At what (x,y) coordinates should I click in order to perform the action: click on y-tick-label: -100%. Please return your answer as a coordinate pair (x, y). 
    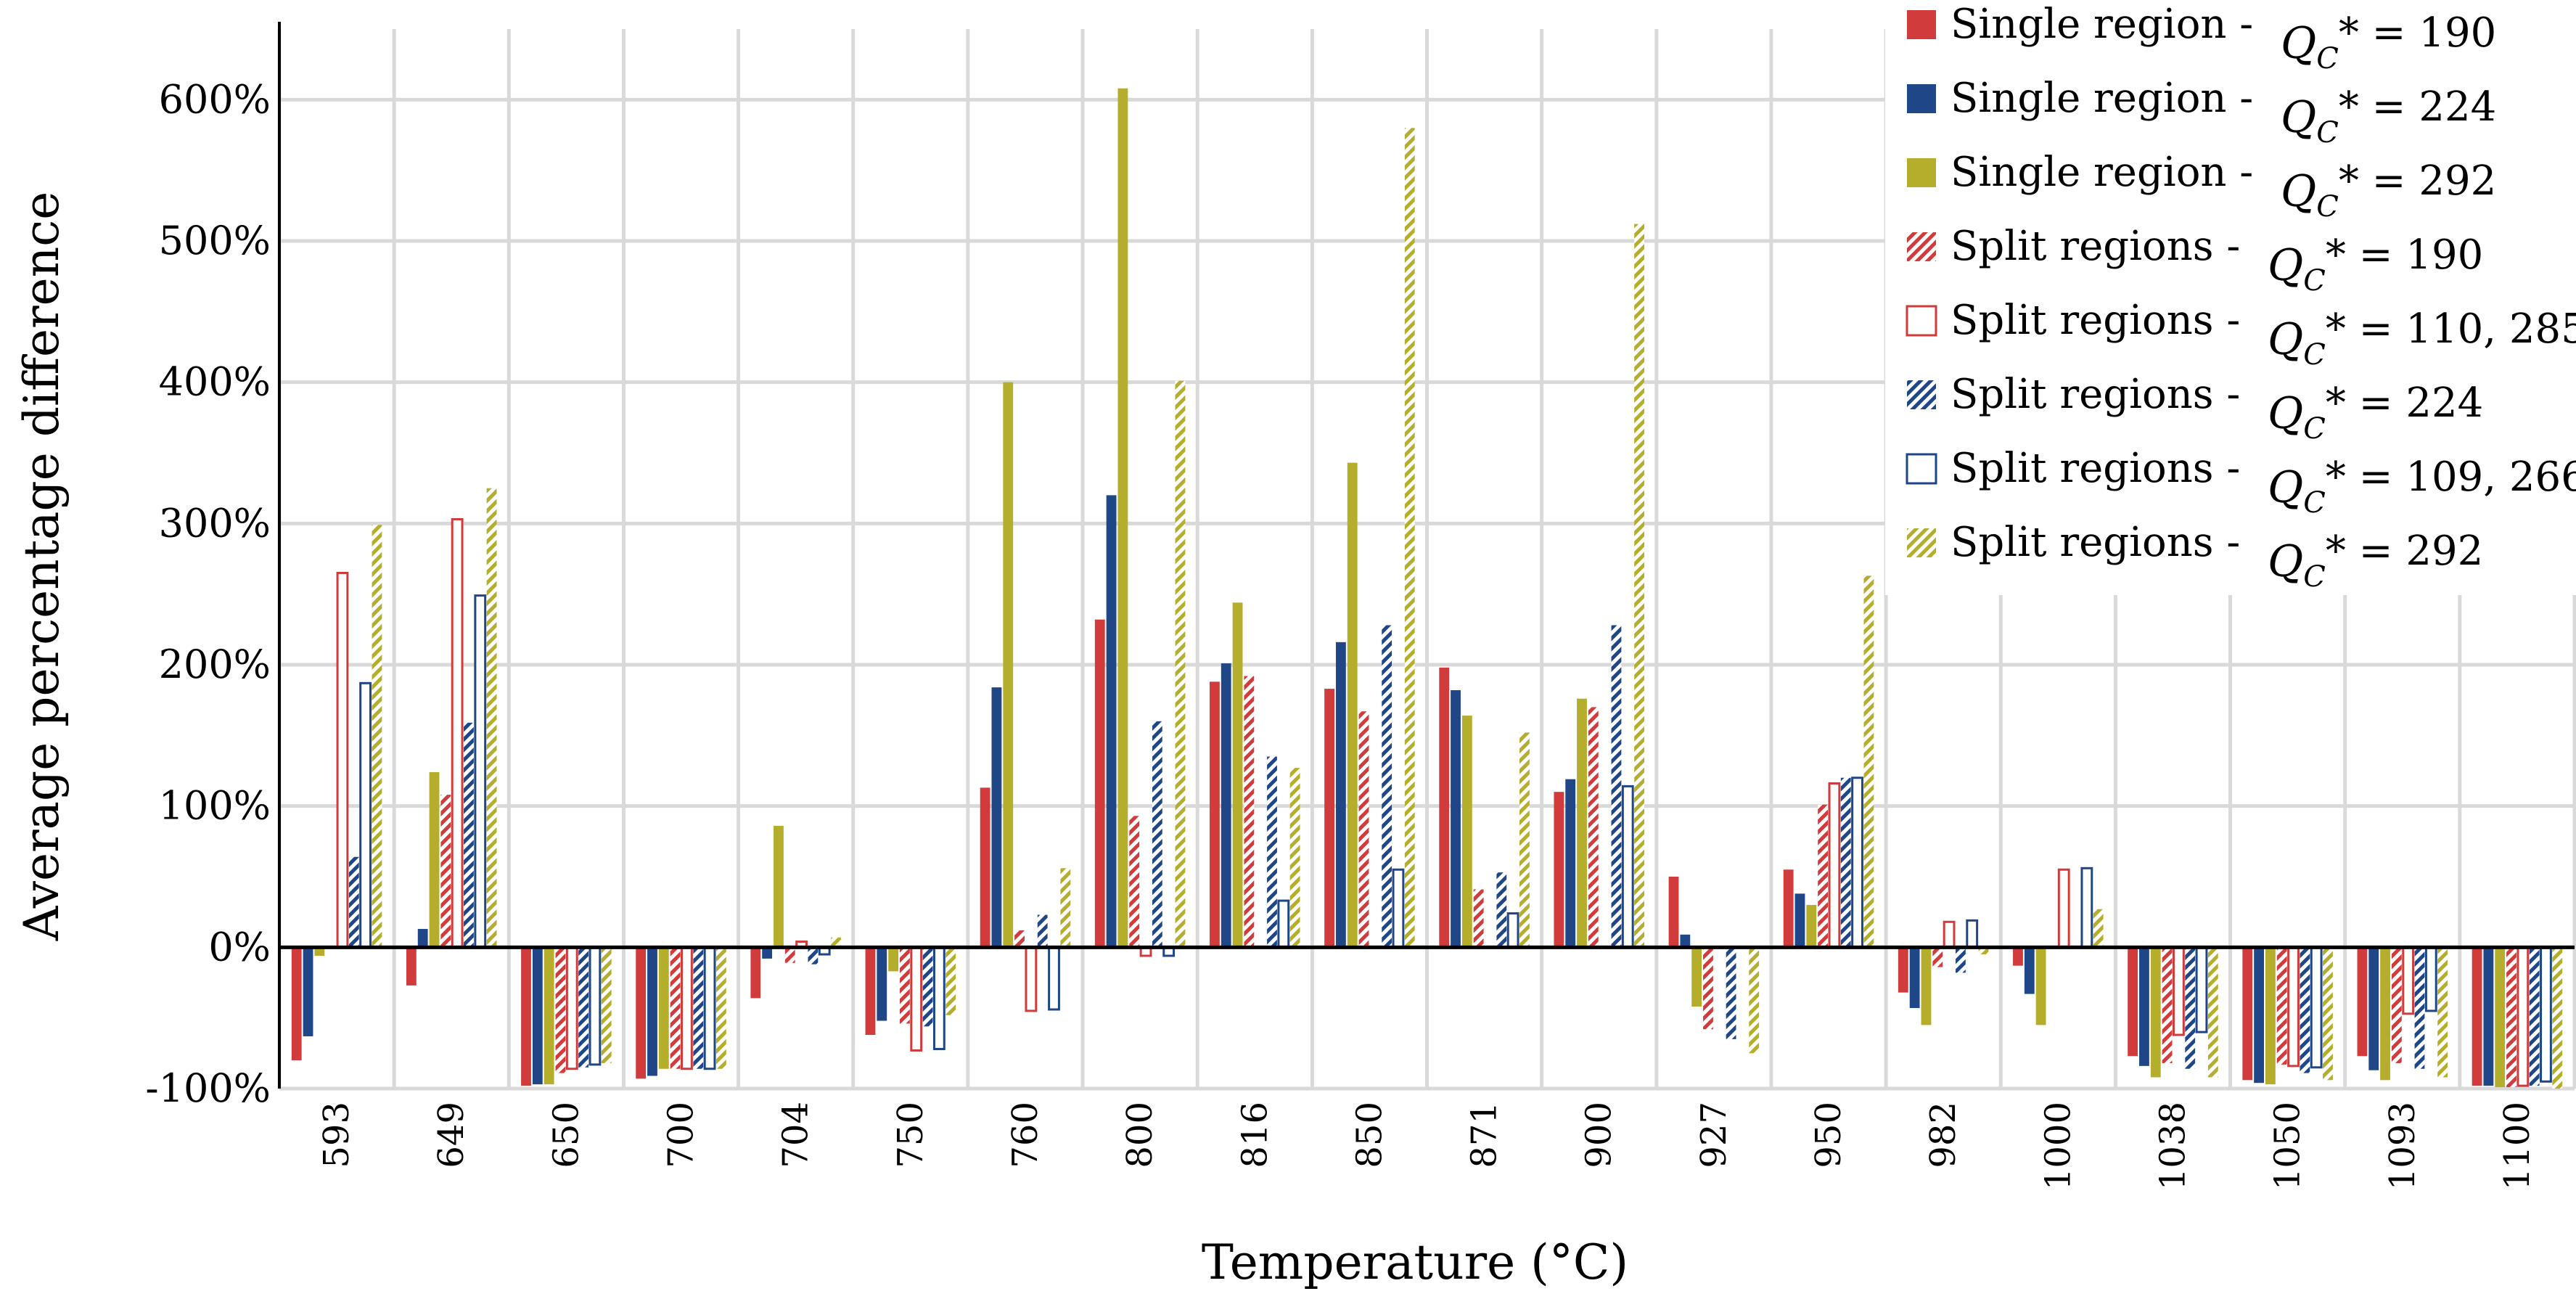
    Looking at the image, I should click on (208, 1088).